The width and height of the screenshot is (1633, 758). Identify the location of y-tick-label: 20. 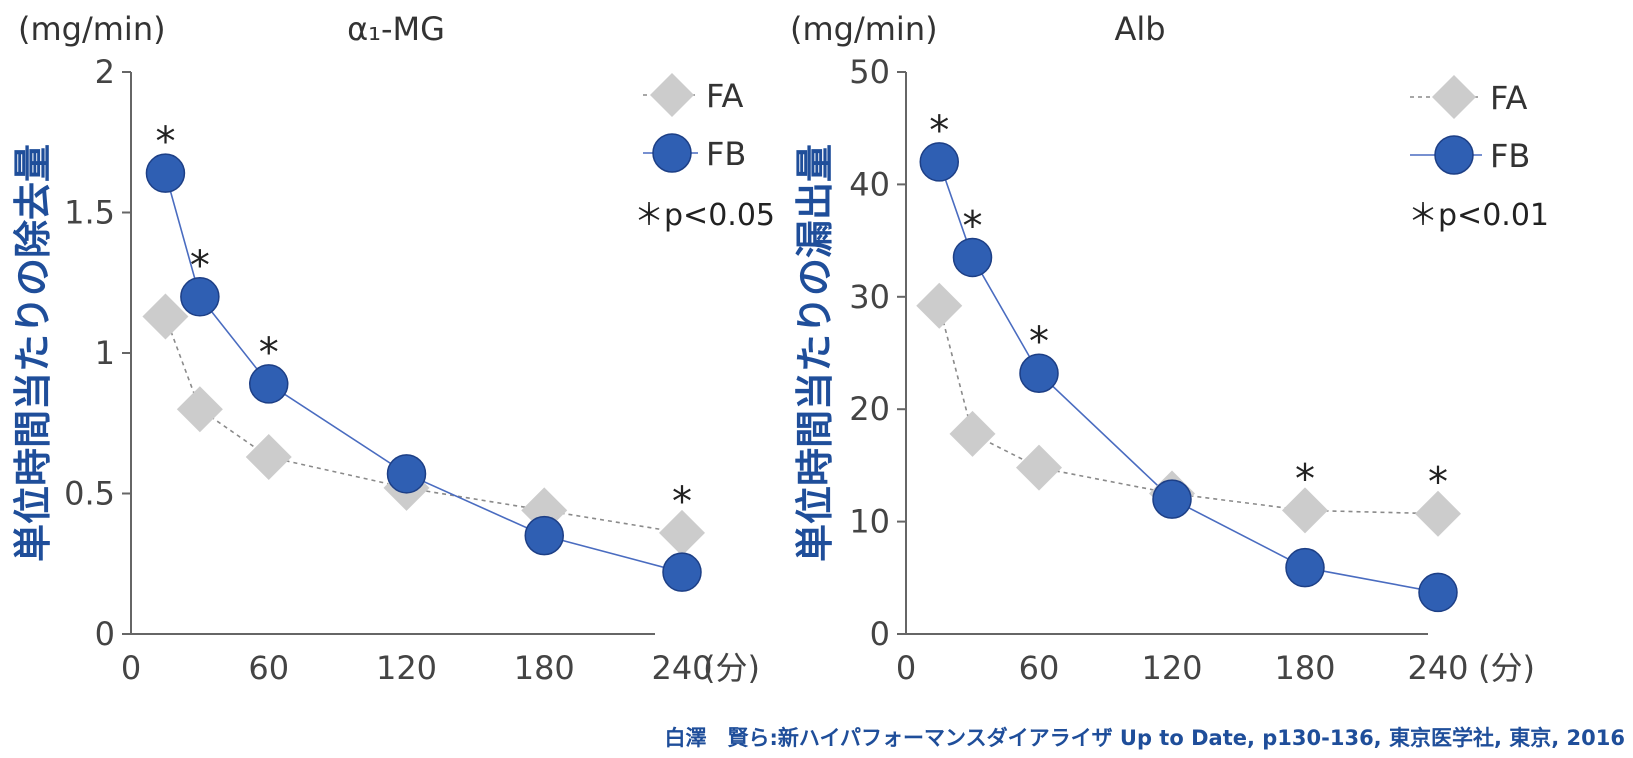
(869, 409).